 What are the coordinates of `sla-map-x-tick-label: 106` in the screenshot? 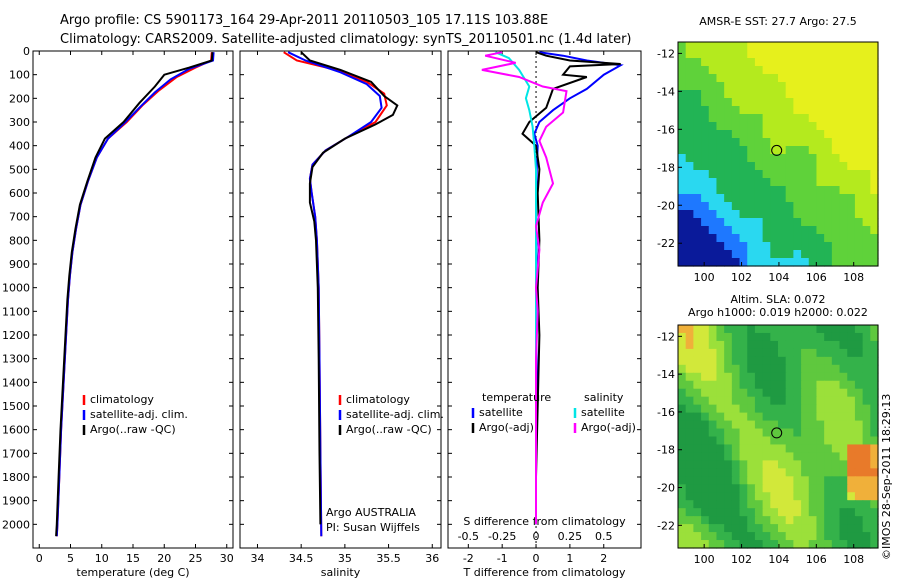 It's located at (816, 559).